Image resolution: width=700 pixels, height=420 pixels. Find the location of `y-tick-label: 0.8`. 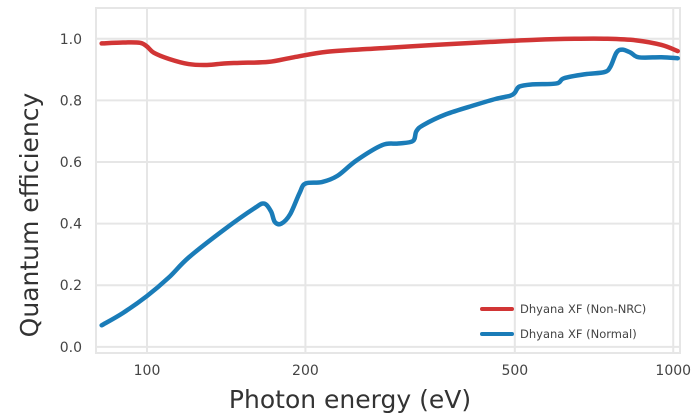

y-tick-label: 0.8 is located at coordinates (71, 101).